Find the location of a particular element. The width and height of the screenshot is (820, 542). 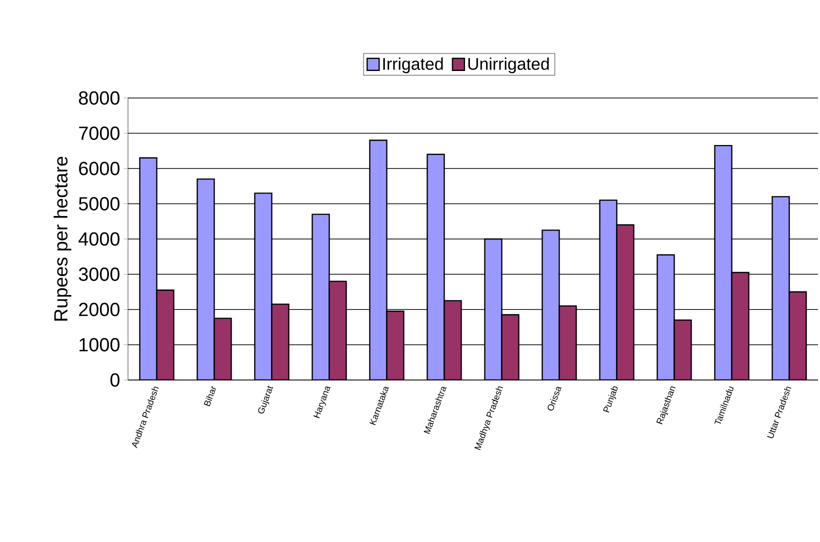

y-tick-label: 8000 is located at coordinates (99, 98).